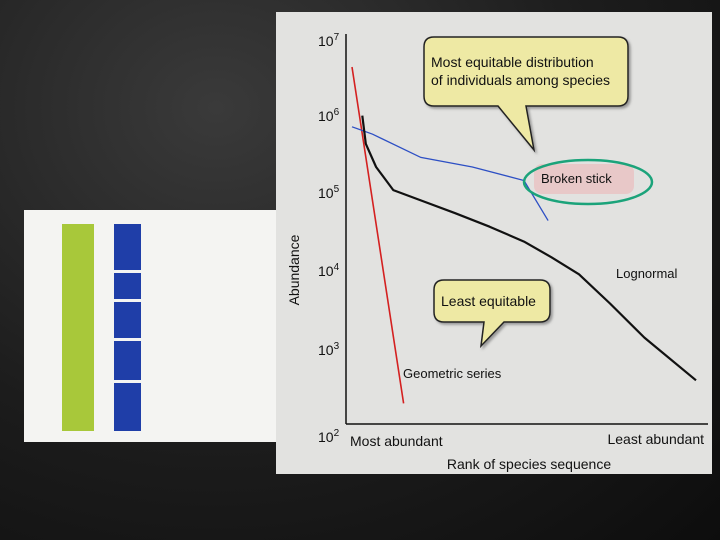 Image resolution: width=720 pixels, height=540 pixels. What do you see at coordinates (78, 327) in the screenshot?
I see `green-bar` at bounding box center [78, 327].